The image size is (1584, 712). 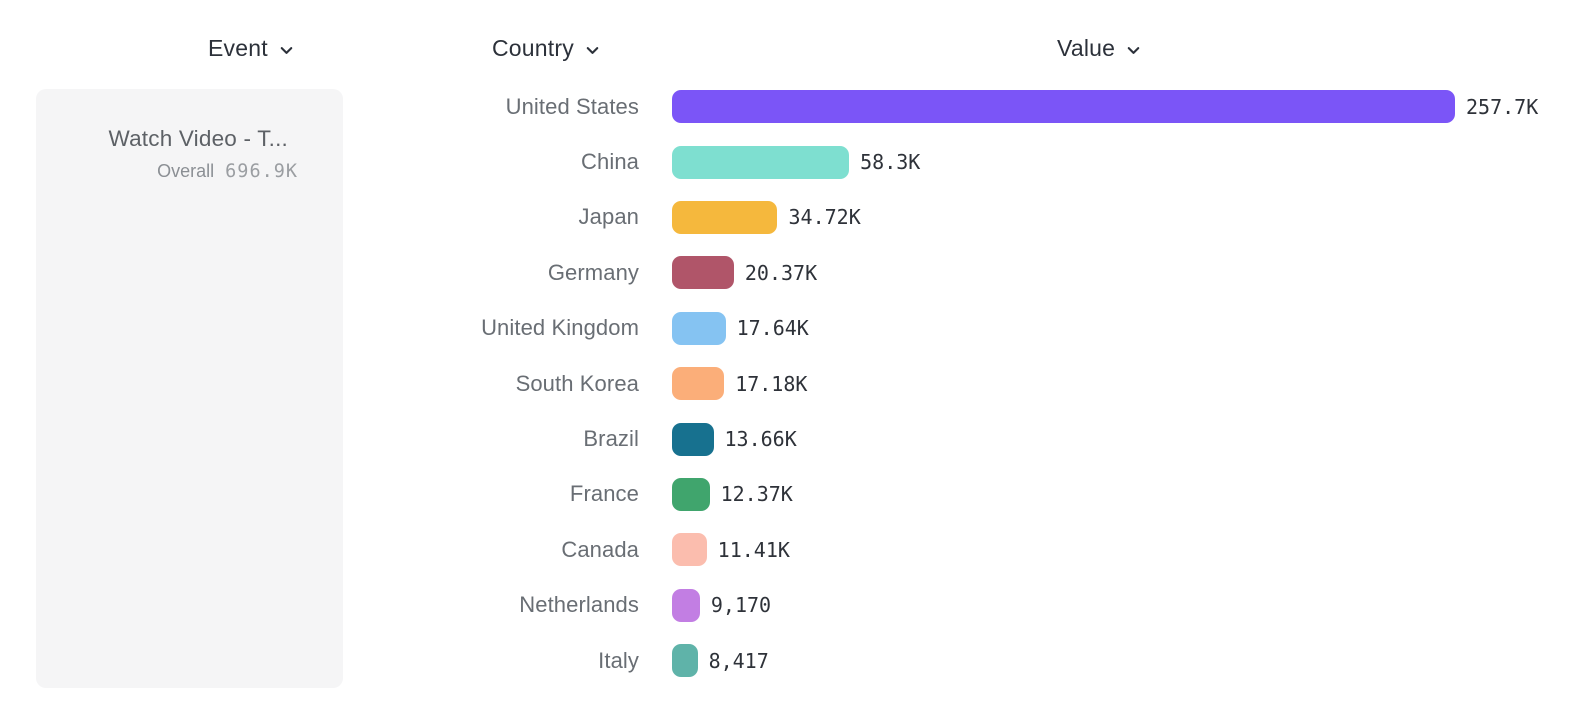 I want to click on country-label: Italy, so click(x=618, y=660).